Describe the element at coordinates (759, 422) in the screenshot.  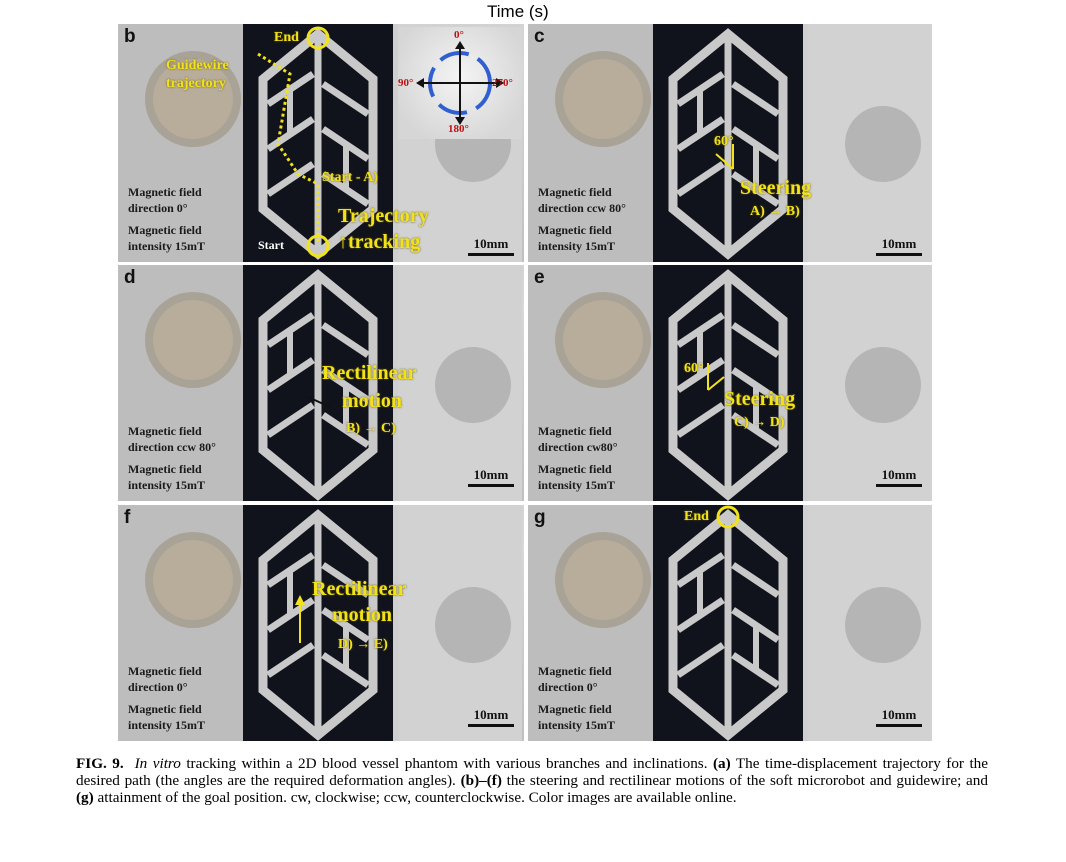
I see `step-label: C) → D)` at that location.